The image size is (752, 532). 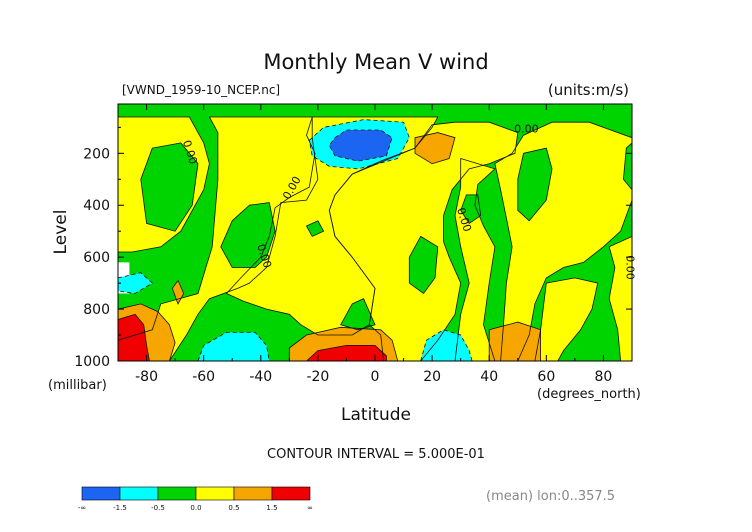 I want to click on y-tick-label: 800, so click(x=96, y=310).